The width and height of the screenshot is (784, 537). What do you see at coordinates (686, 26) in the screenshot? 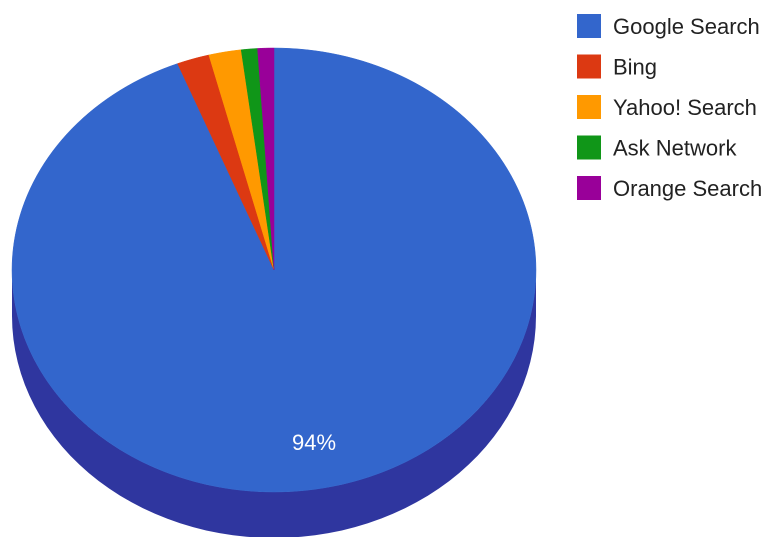
I see `legend-label-google-search: Google Search` at bounding box center [686, 26].